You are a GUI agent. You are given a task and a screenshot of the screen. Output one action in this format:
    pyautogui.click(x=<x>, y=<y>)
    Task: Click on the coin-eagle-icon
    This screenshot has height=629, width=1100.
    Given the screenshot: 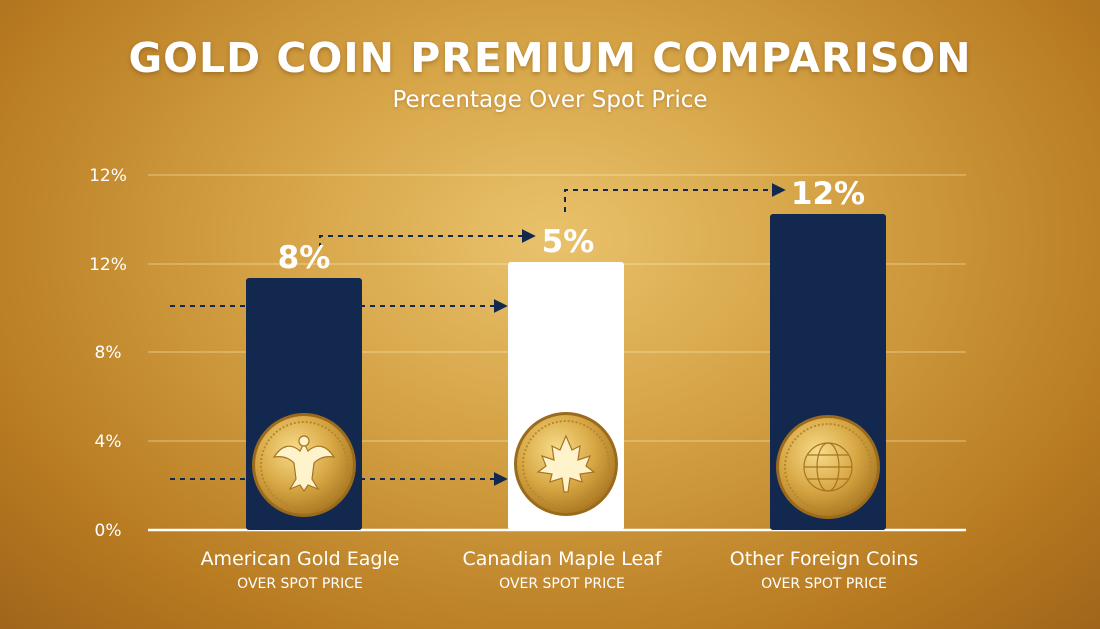 What is the action you would take?
    pyautogui.click(x=304, y=465)
    